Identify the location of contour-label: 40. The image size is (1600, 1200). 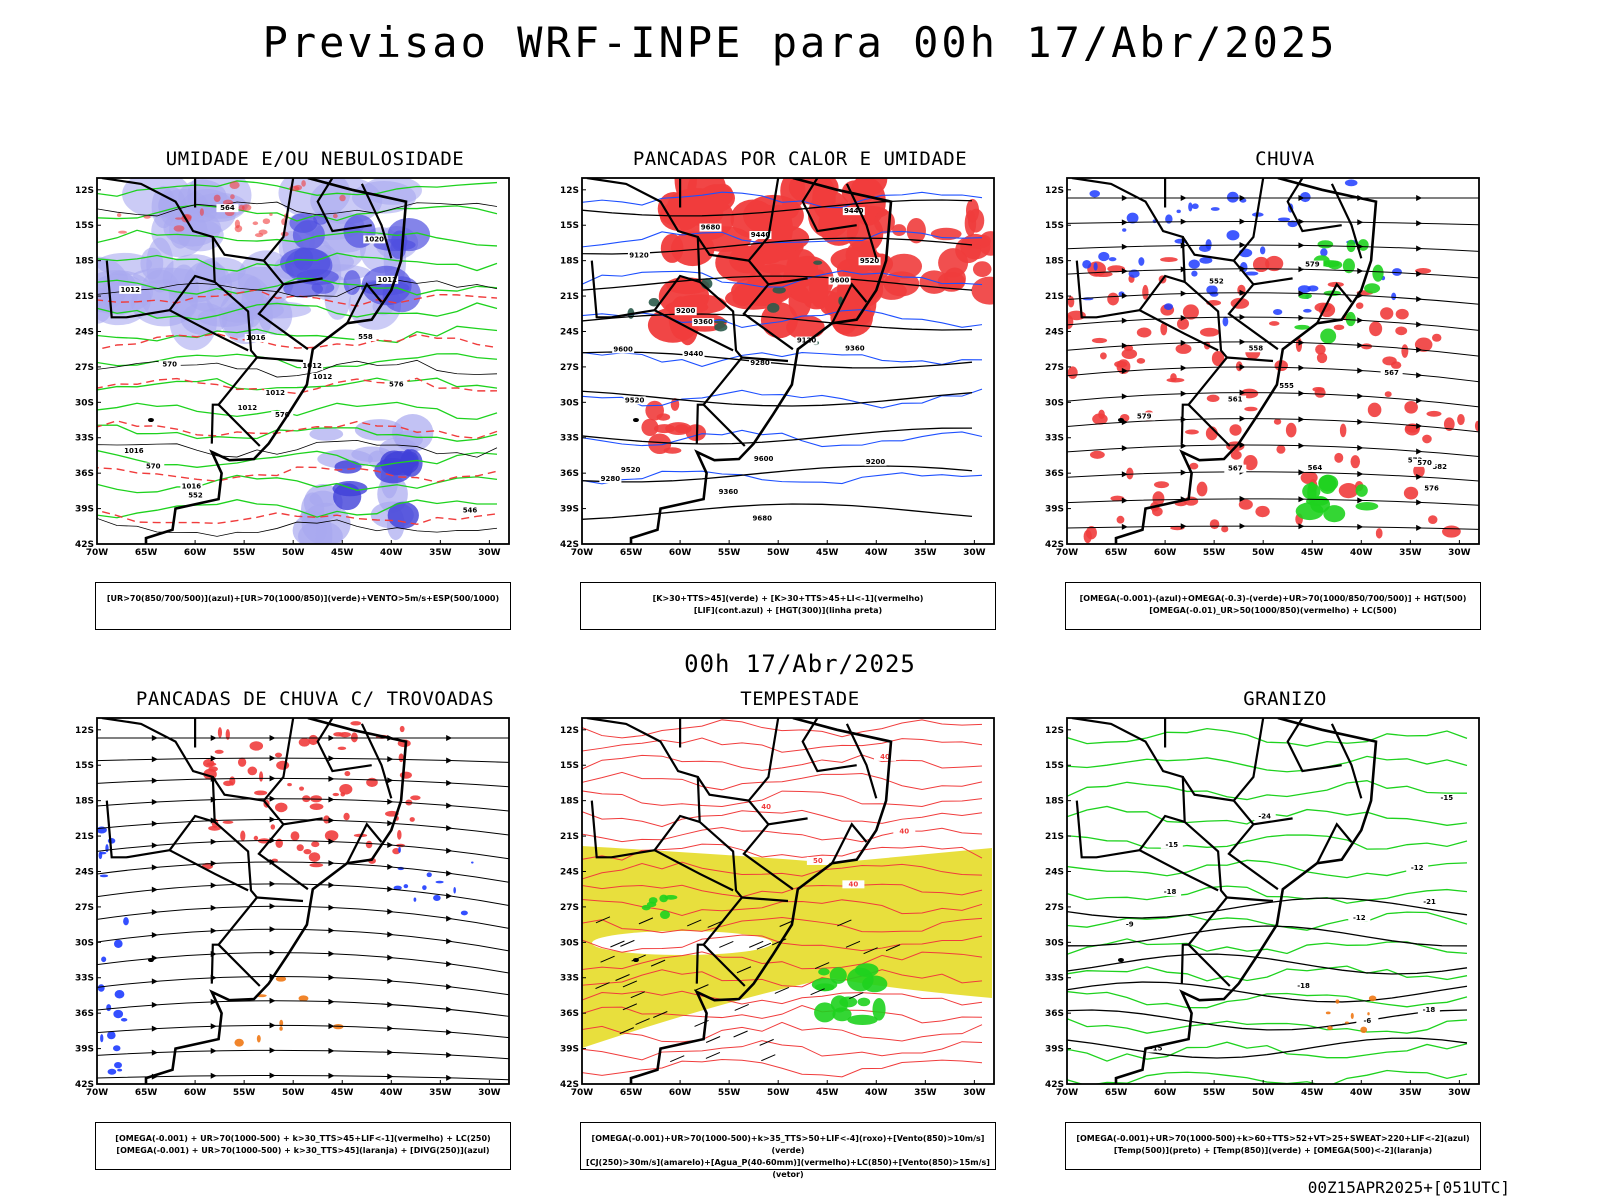
(854, 884).